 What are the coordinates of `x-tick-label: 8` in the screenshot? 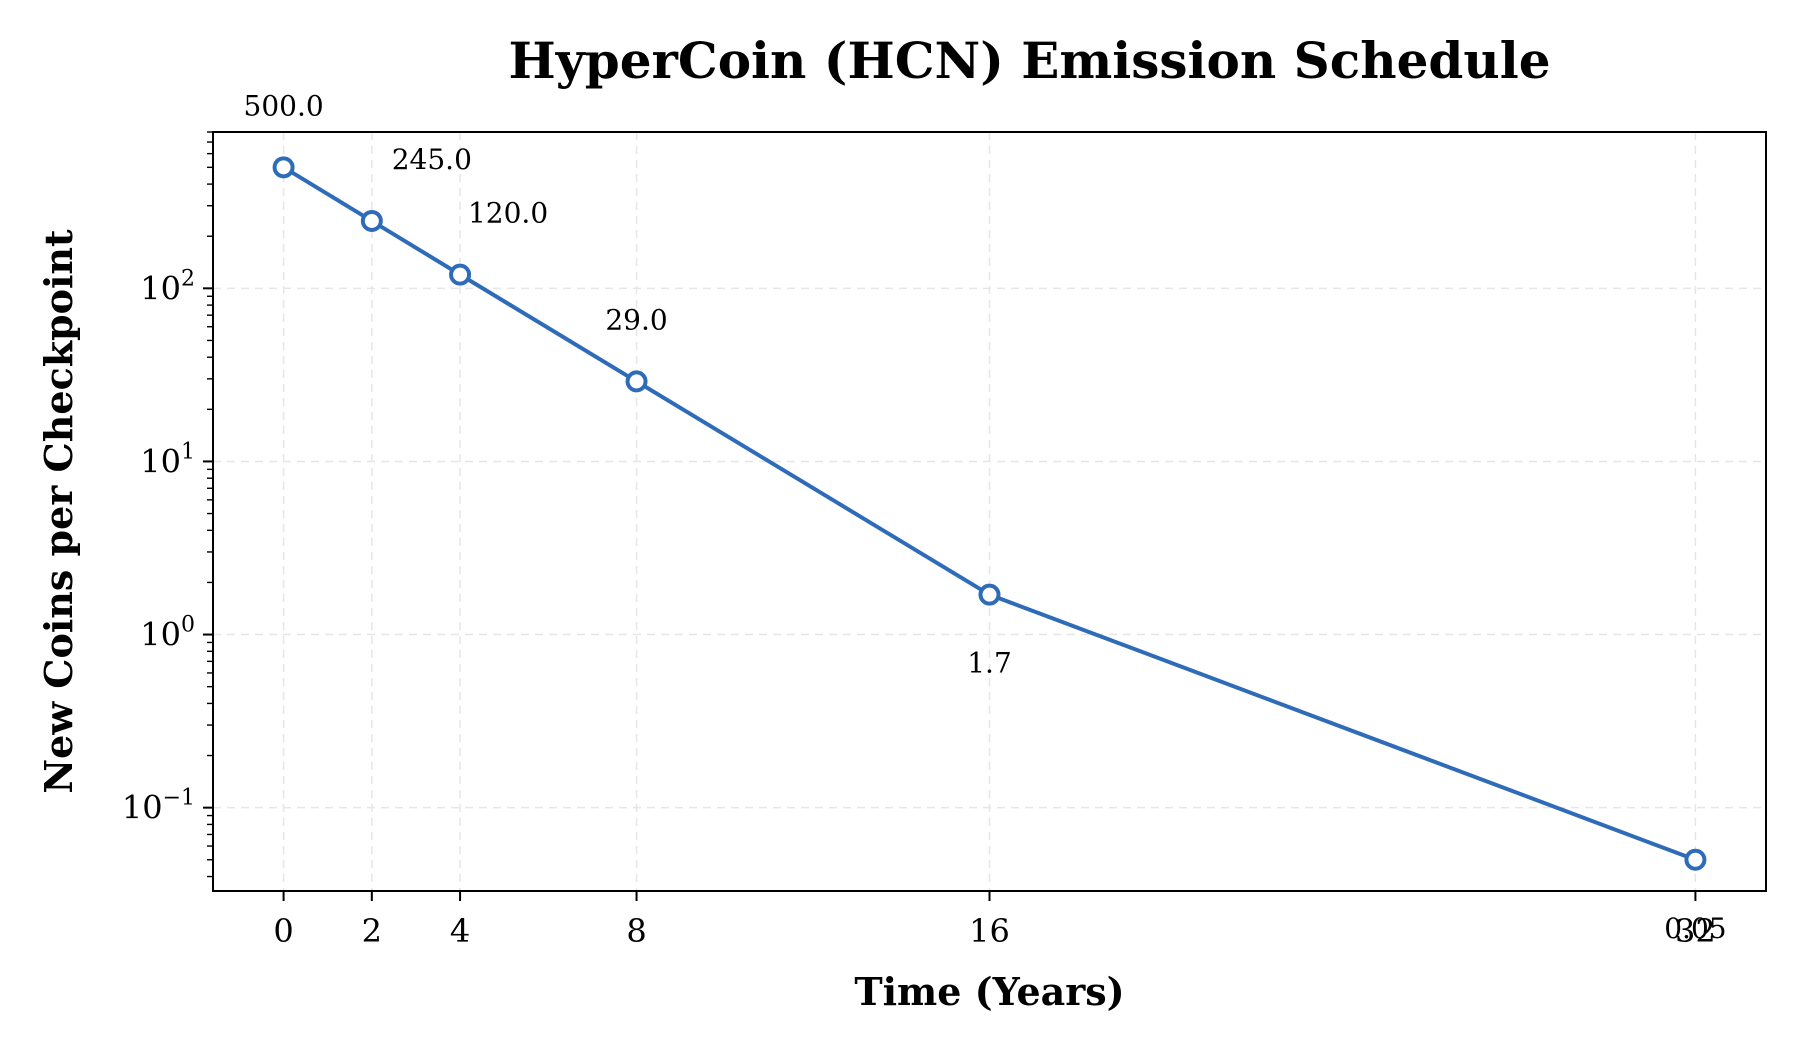 It's located at (636, 931).